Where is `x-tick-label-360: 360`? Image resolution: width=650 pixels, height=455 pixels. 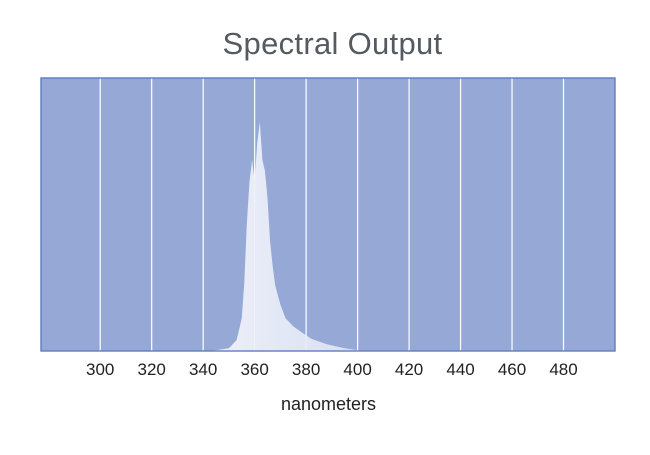
x-tick-label-360: 360 is located at coordinates (254, 369).